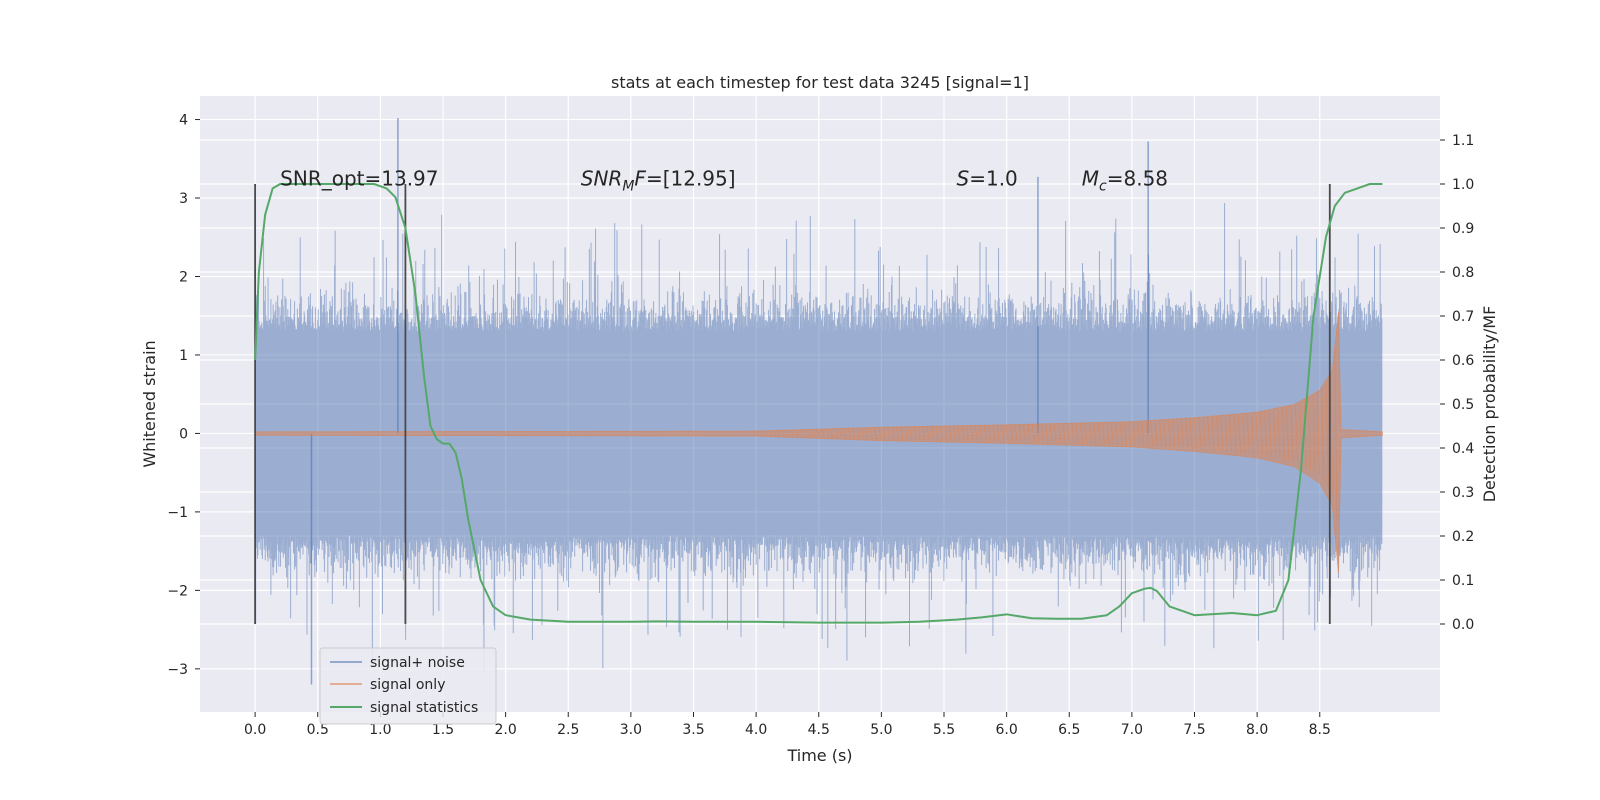  I want to click on y-tick-label: 4, so click(183, 121).